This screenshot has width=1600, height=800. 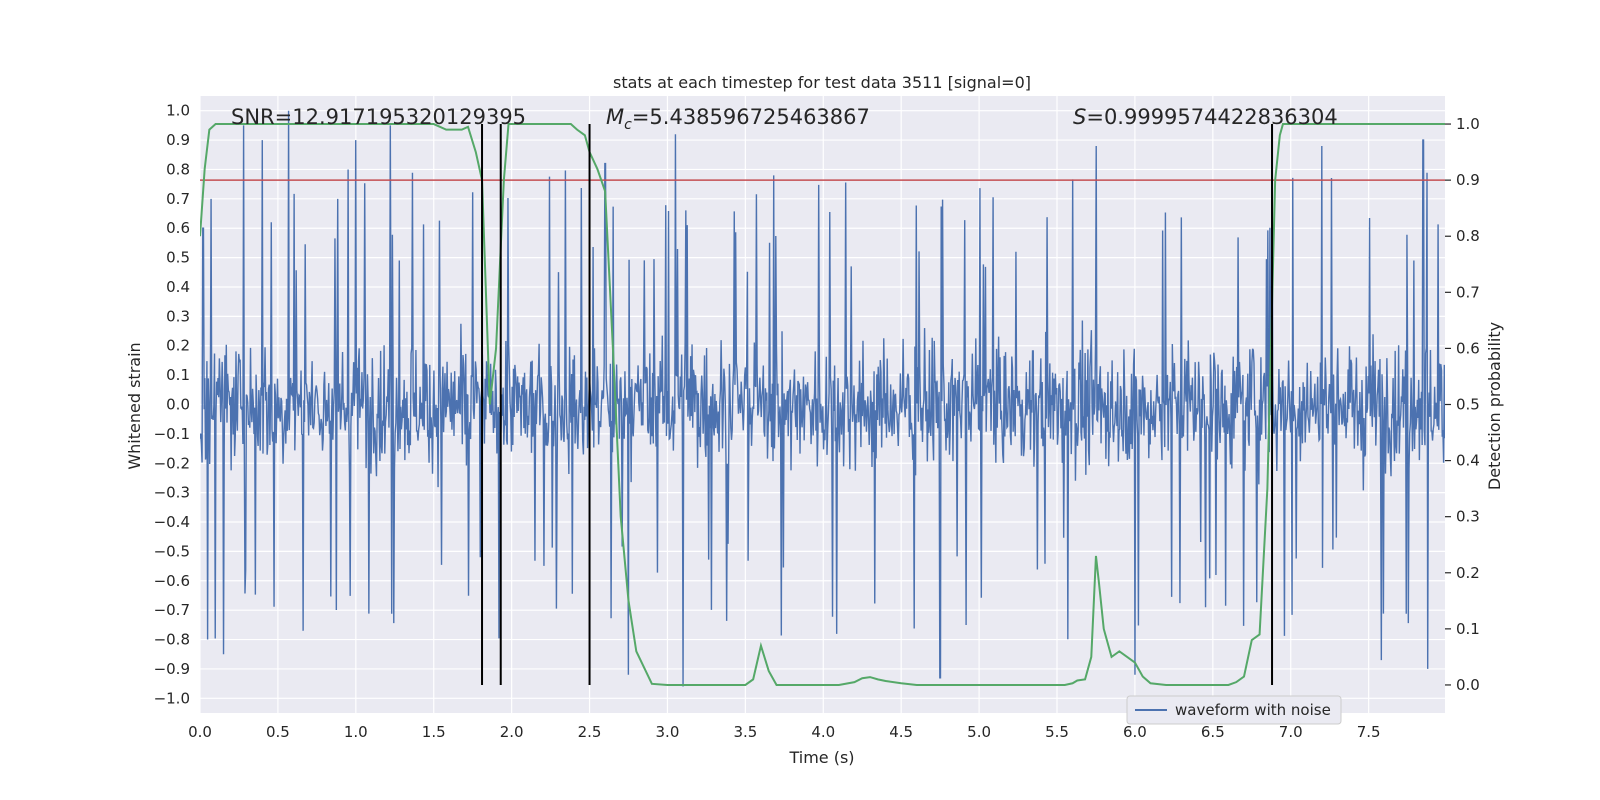 What do you see at coordinates (1468, 517) in the screenshot?
I see `y-right-tick-label: 0.3` at bounding box center [1468, 517].